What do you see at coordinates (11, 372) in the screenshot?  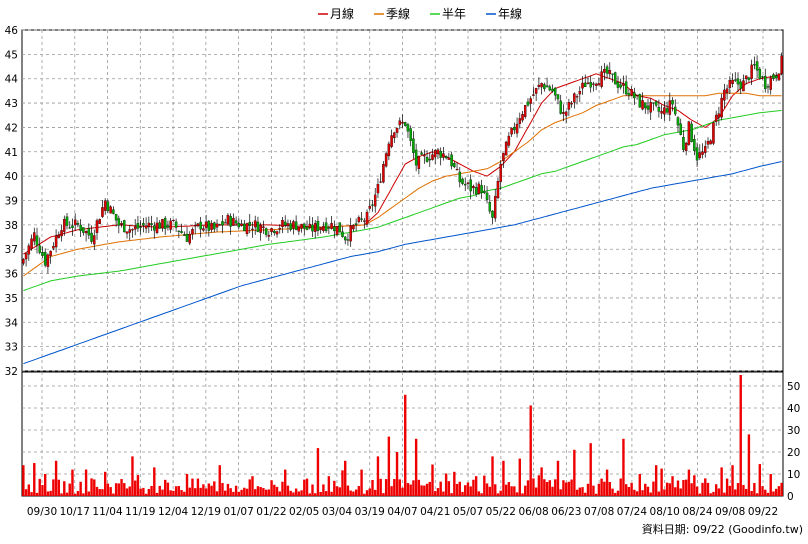 I see `price-tick-label: 32` at bounding box center [11, 372].